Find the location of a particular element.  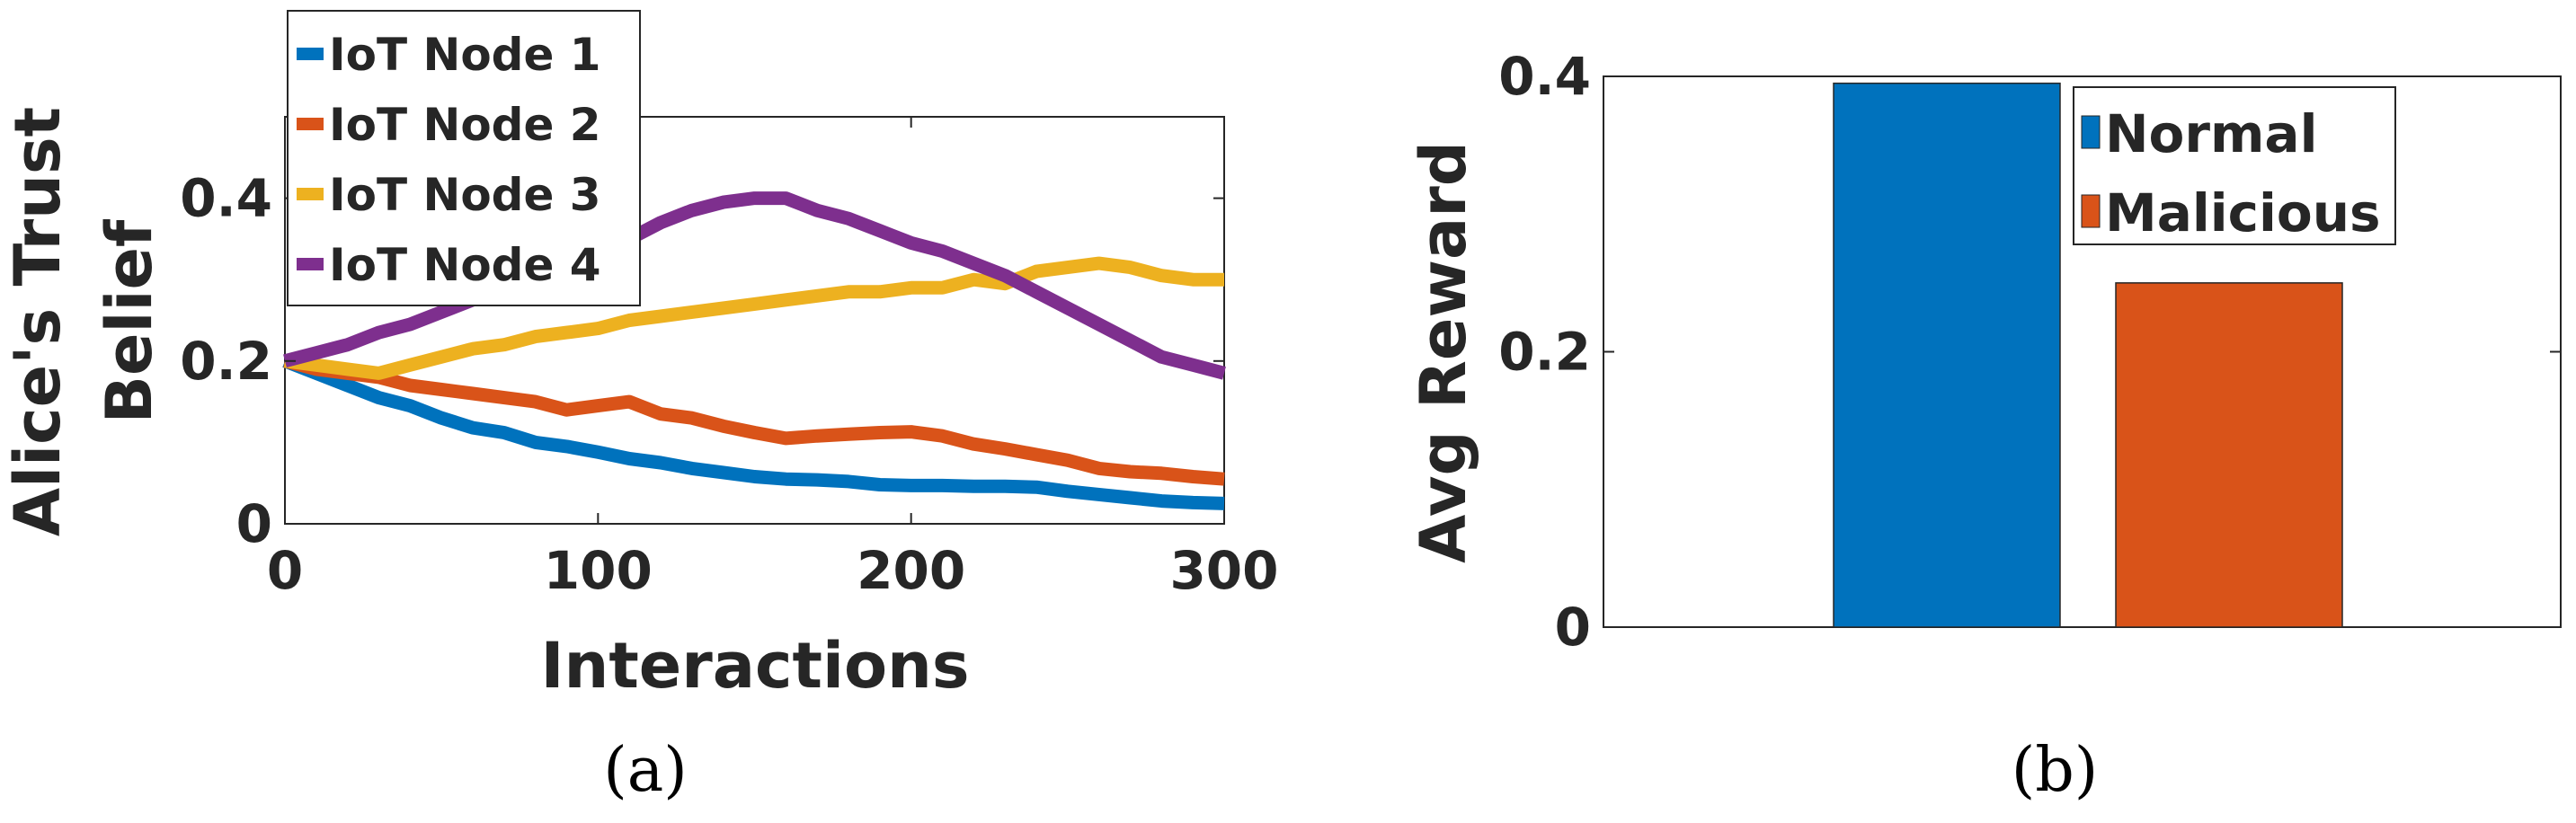

trust-y-axis-label-line2: Belief is located at coordinates (129, 320).